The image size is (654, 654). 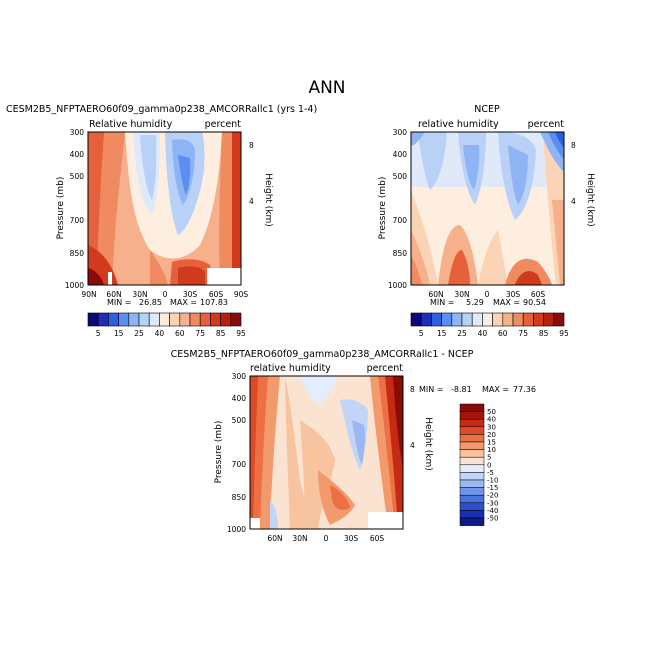 What do you see at coordinates (489, 458) in the screenshot?
I see `diff-colorbar-label: 5` at bounding box center [489, 458].